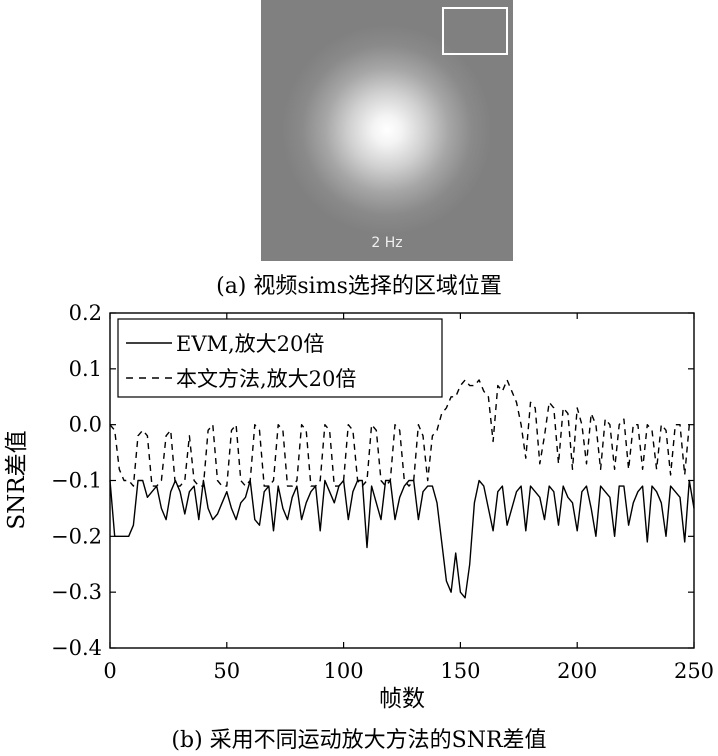  Describe the element at coordinates (76, 481) in the screenshot. I see `y-tick-label: −0.1` at that location.